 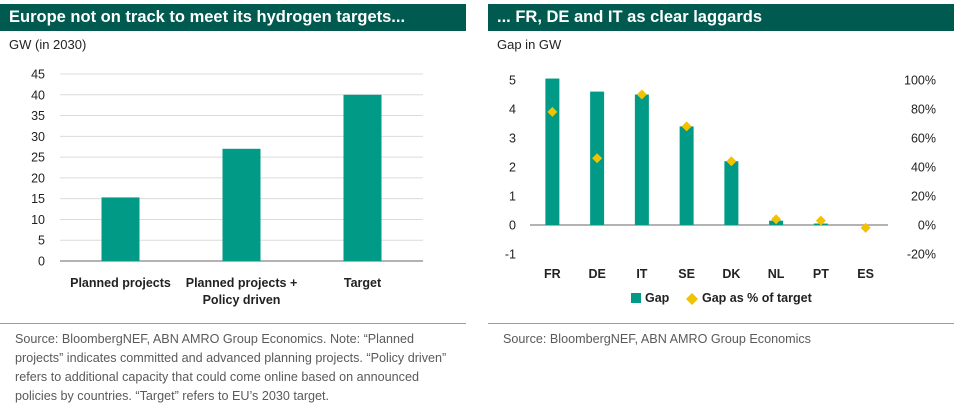 I want to click on x-tick-label: IT, so click(x=641, y=274).